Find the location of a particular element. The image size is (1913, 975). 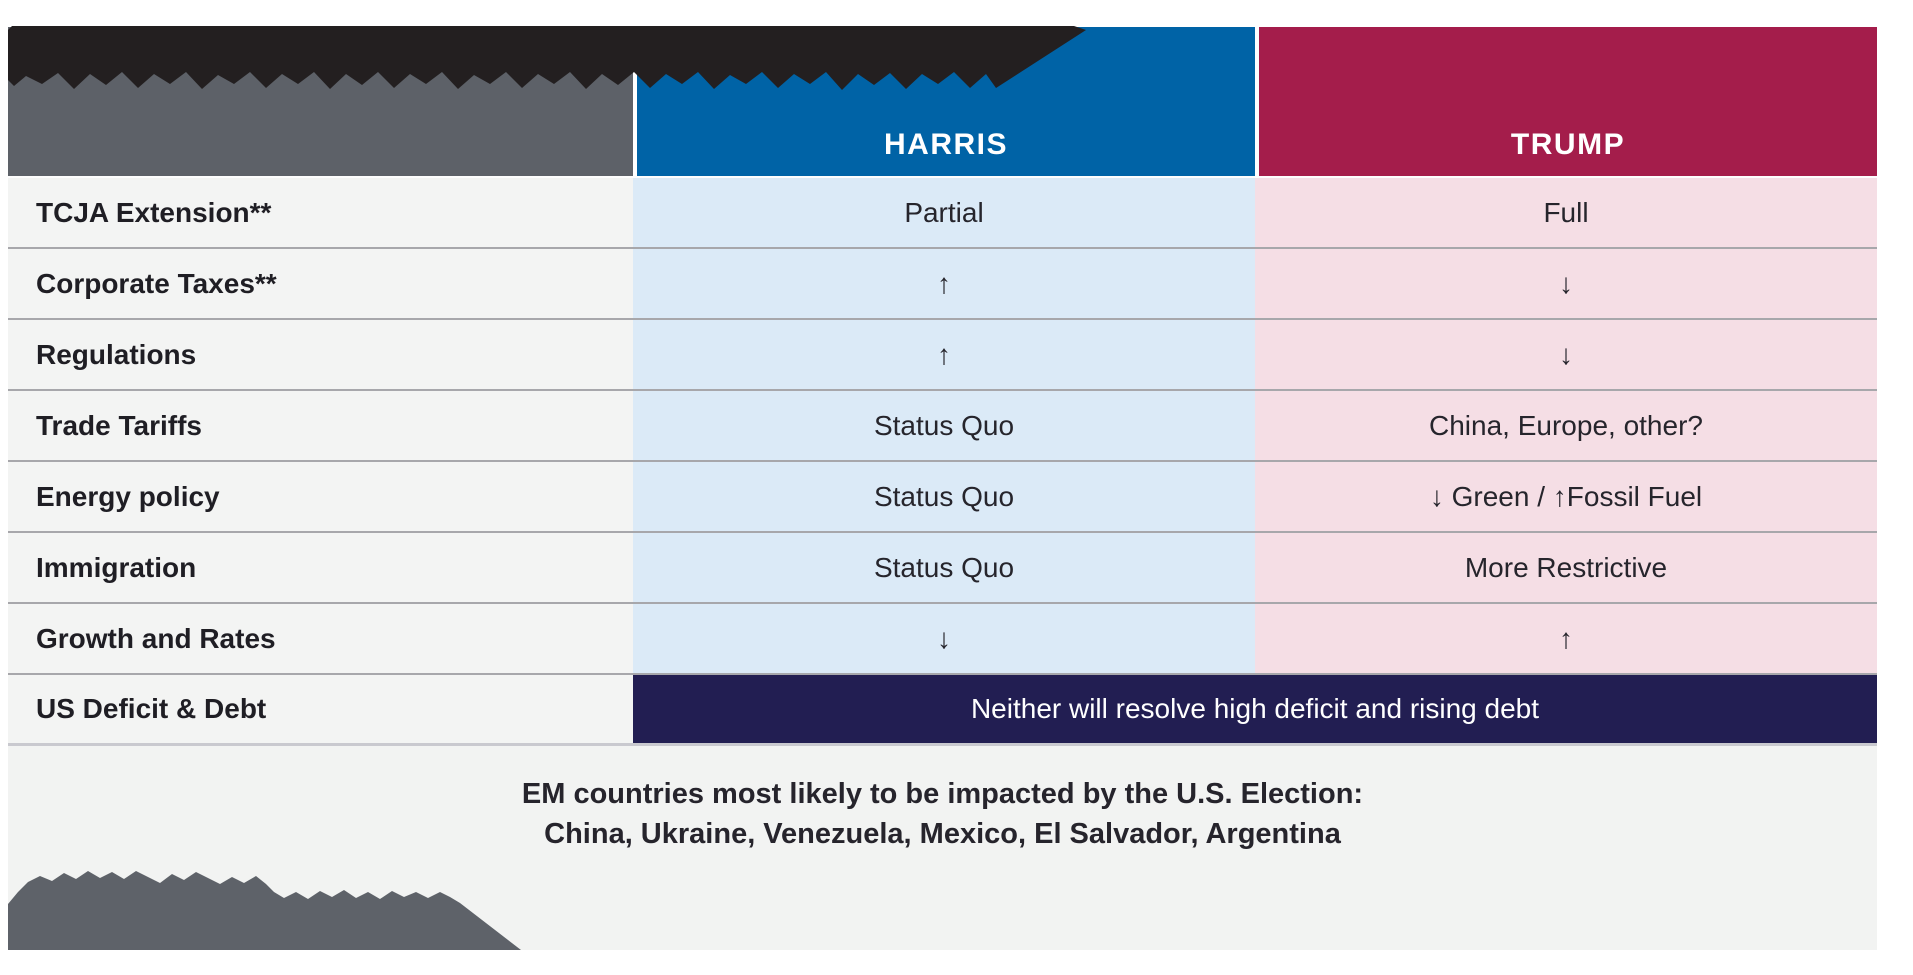

redacted-title-scribble is located at coordinates (547, 58).